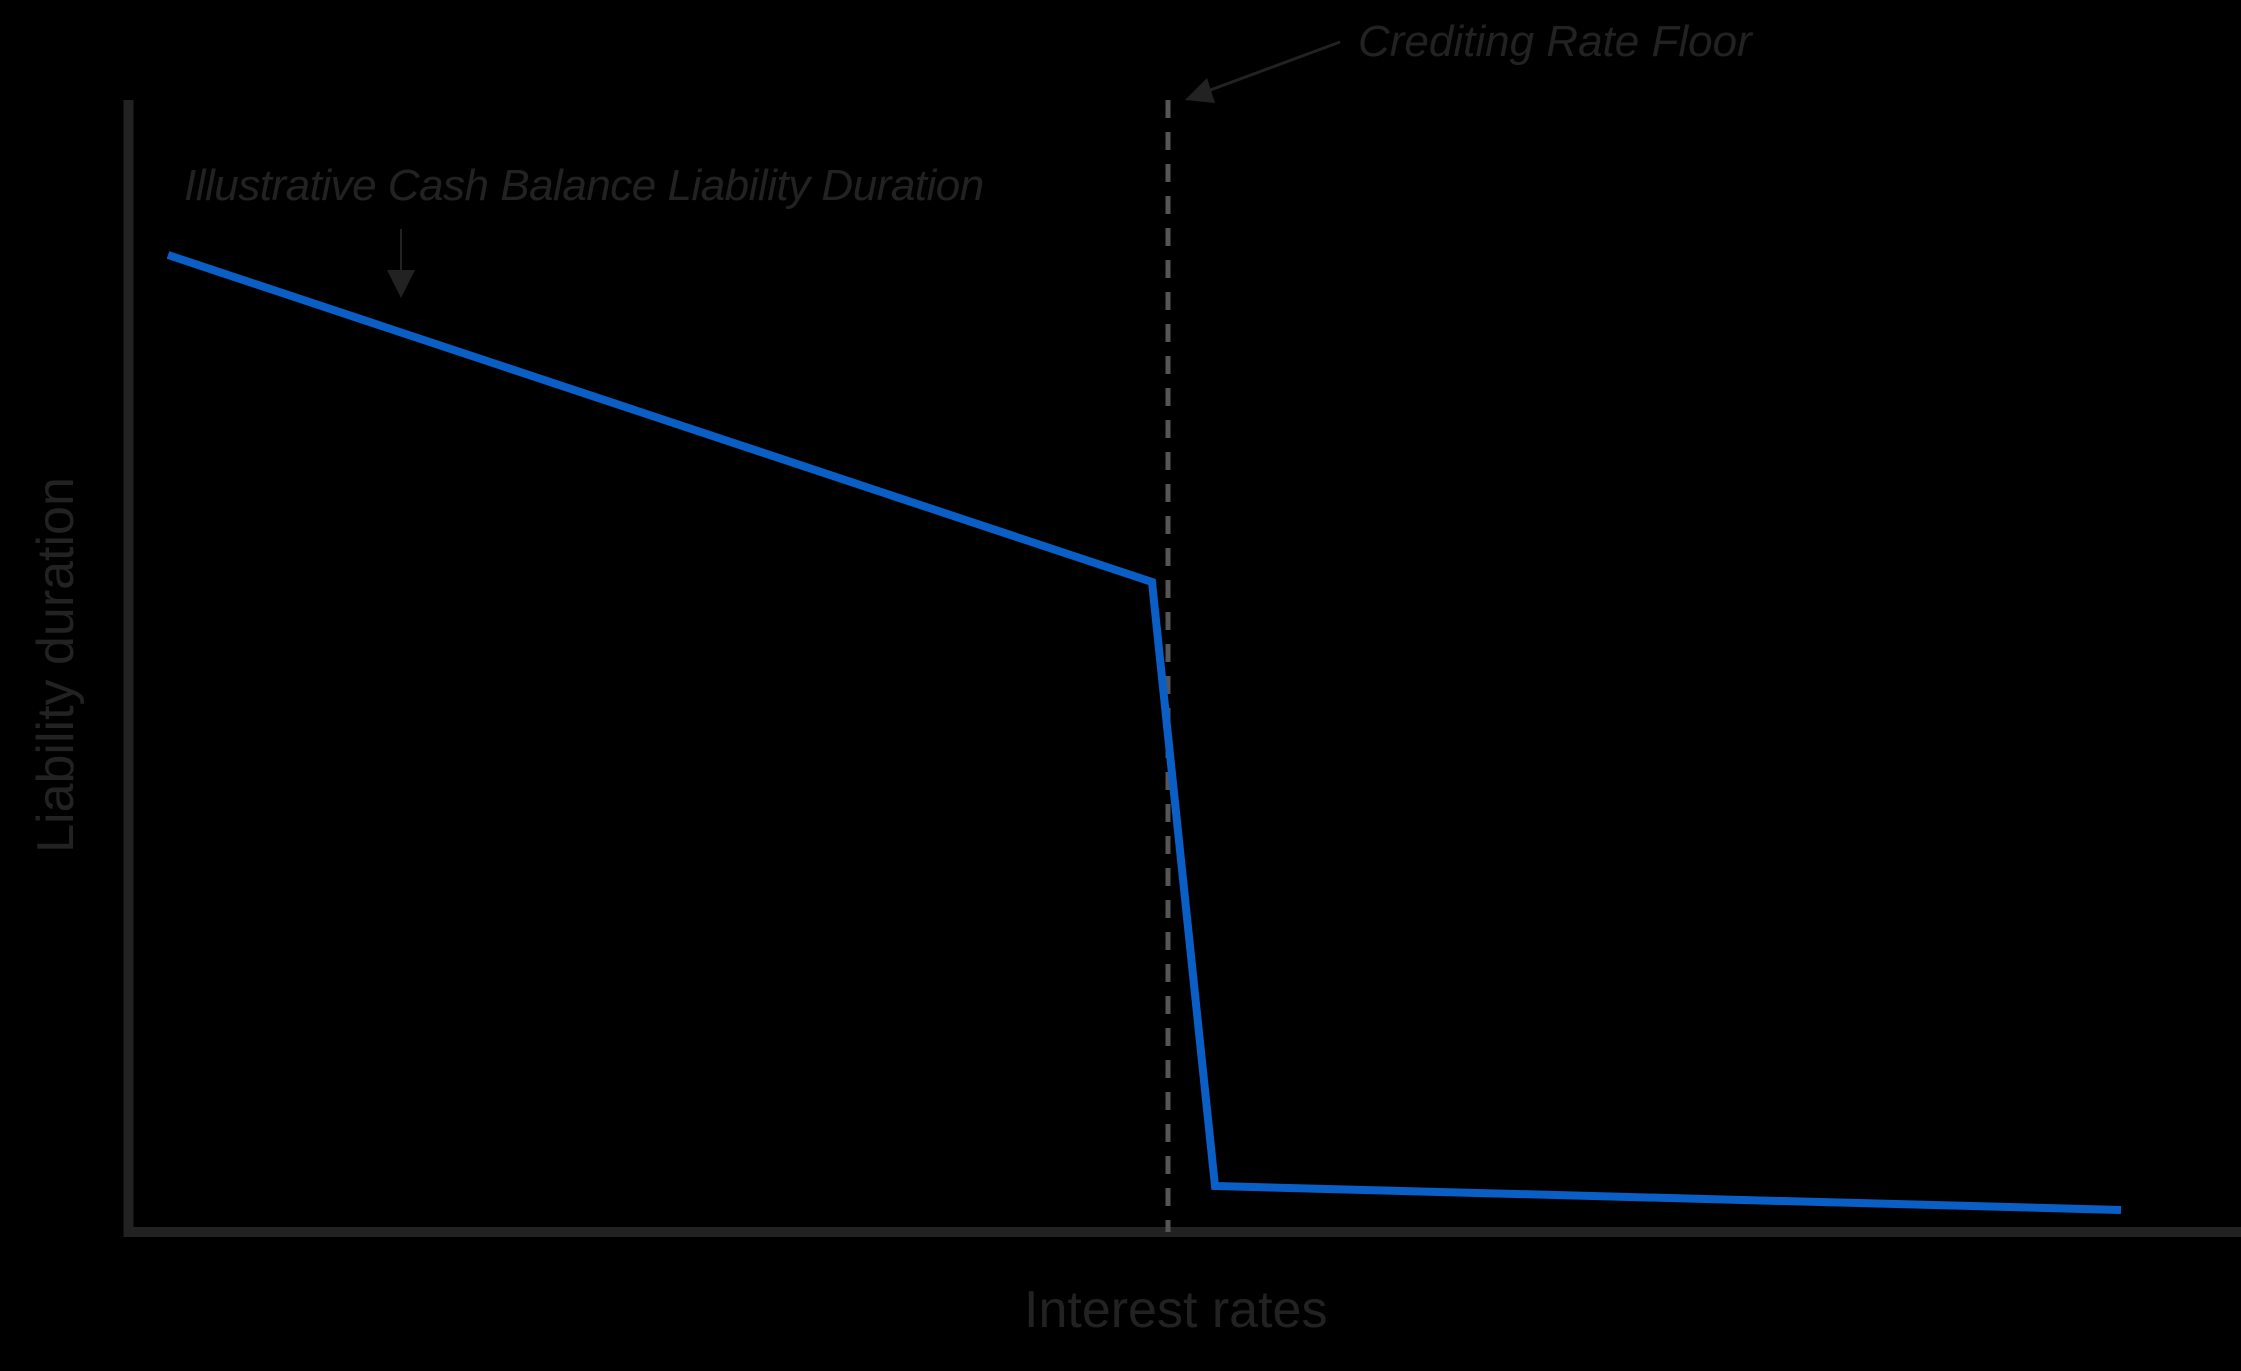  Describe the element at coordinates (401, 263) in the screenshot. I see `series-annotation-arrow-icon` at that location.